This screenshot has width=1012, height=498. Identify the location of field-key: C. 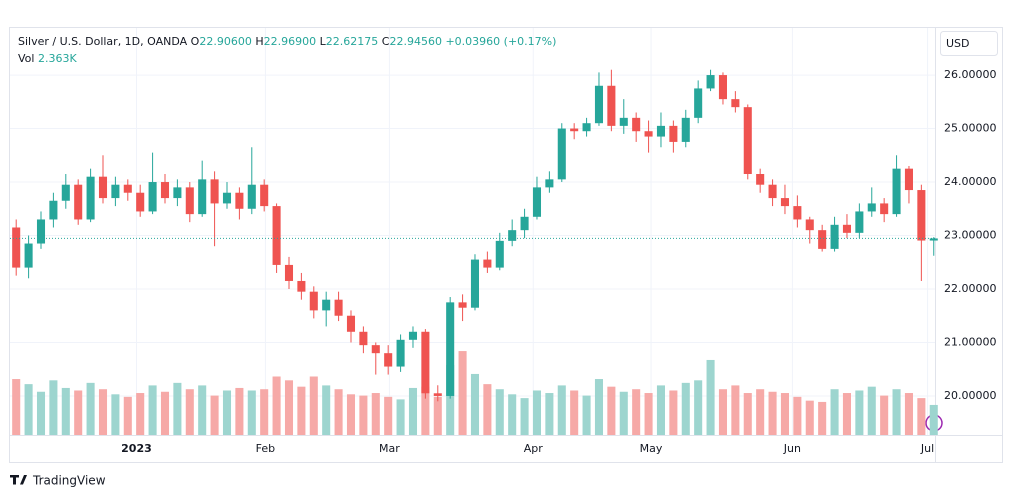
(385, 41).